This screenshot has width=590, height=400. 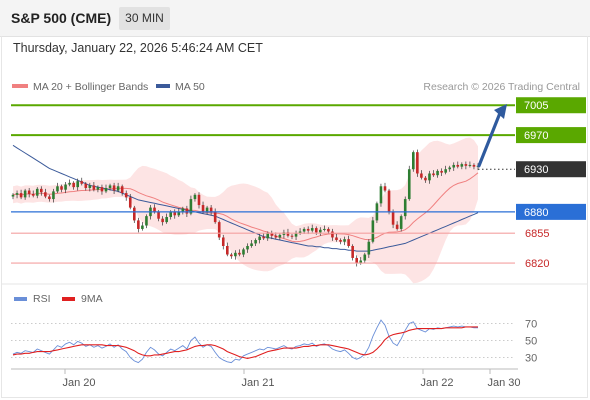 I want to click on resistance-label: 6970, so click(x=536, y=136).